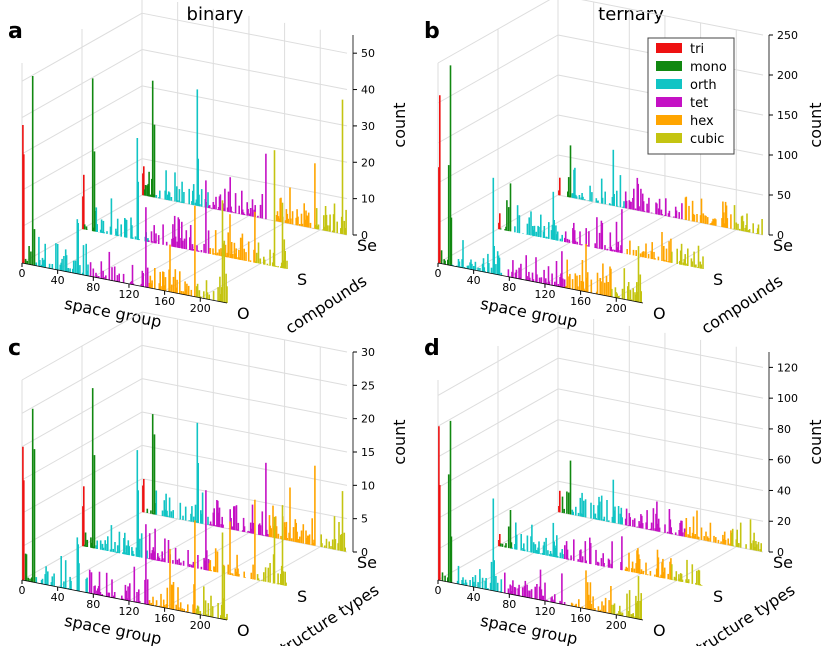 The image size is (830, 646). I want to click on panel-letter: a, so click(15, 31).